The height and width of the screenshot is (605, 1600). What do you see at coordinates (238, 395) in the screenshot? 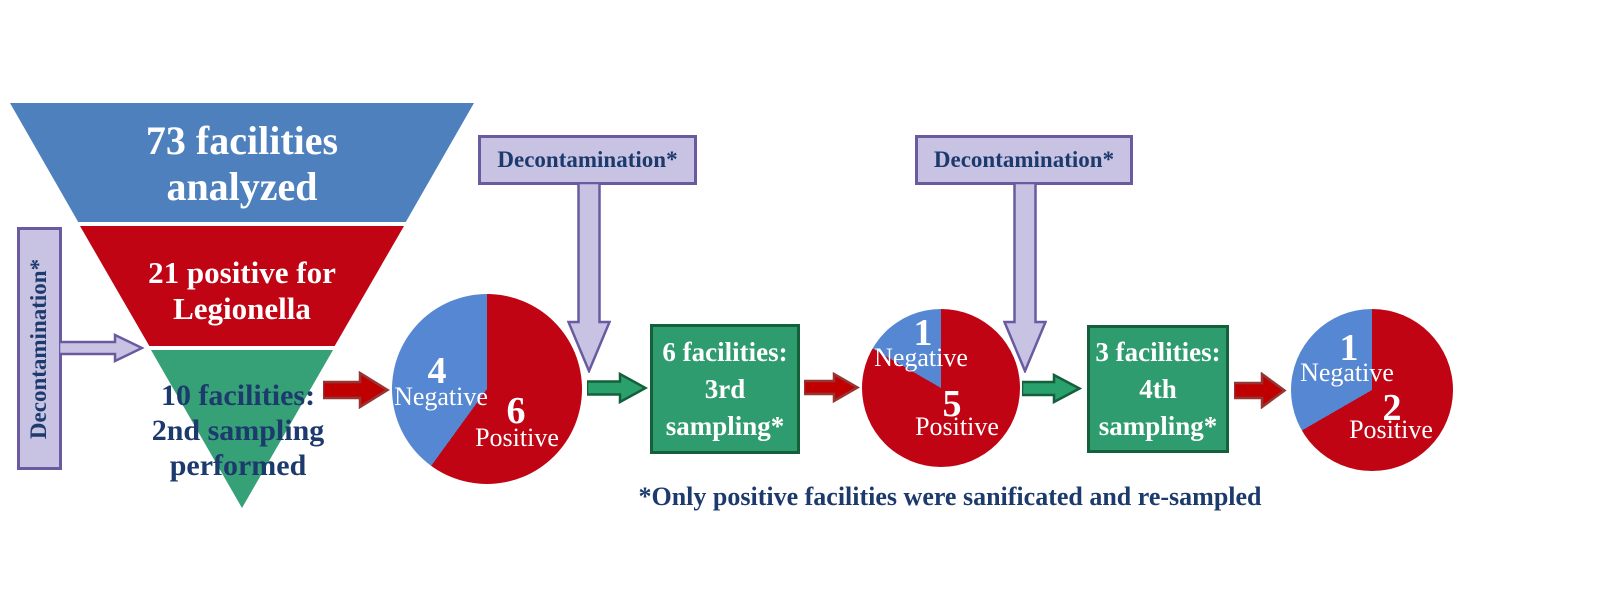
I see `funnel-stage3-line1: 10 facilities:` at bounding box center [238, 395].